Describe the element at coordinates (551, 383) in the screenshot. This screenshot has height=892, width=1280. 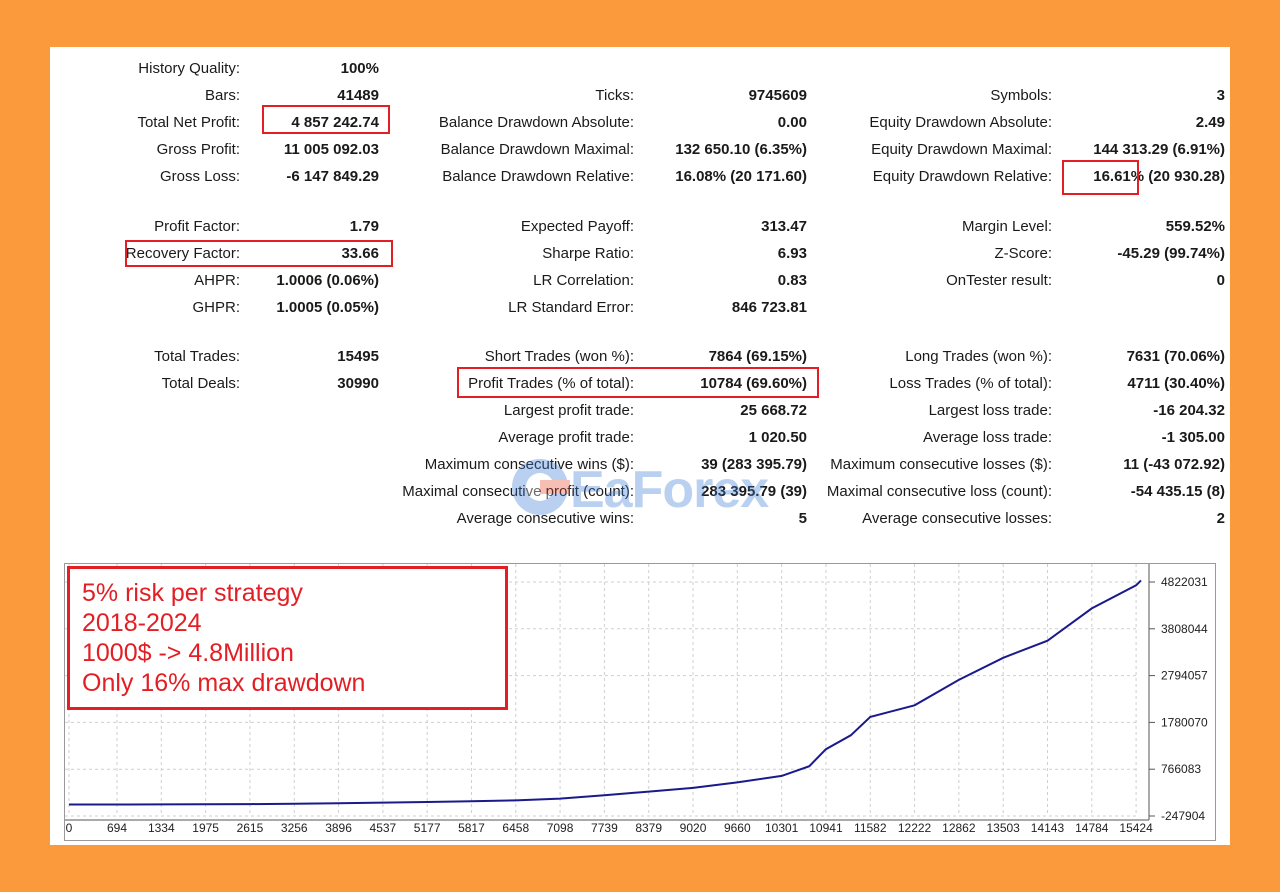
I see `stat-label-profit_trades: Profit Trades (% of total):` at that location.